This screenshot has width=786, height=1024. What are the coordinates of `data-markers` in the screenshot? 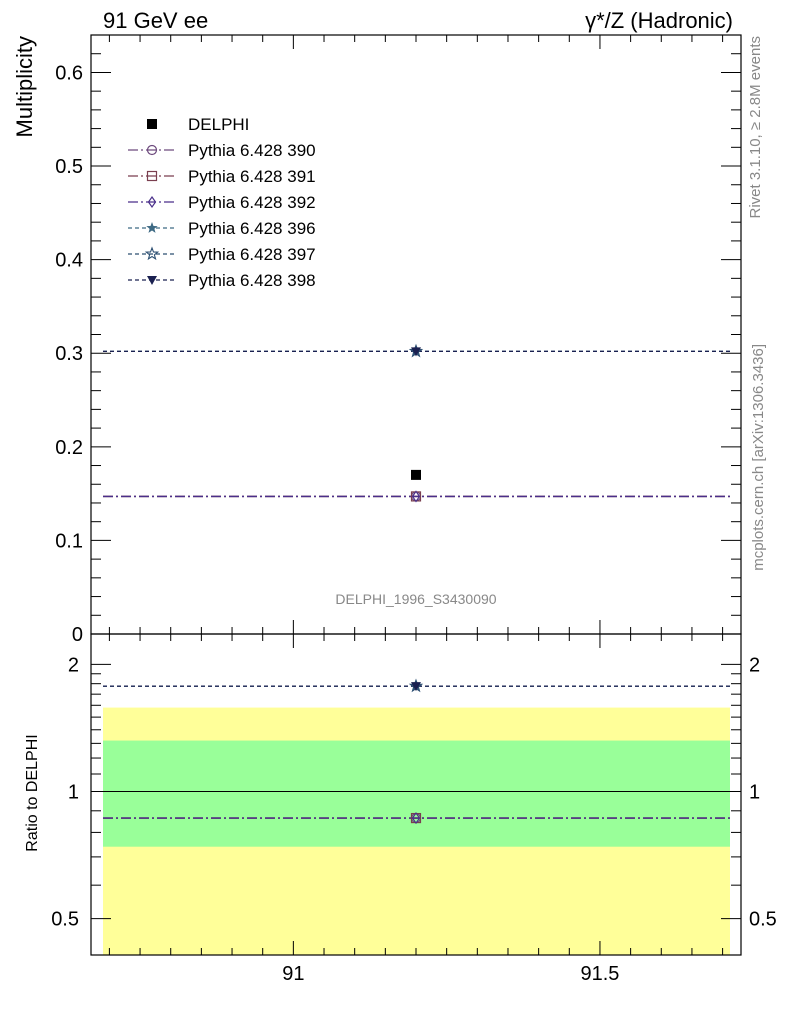 It's located at (416, 584).